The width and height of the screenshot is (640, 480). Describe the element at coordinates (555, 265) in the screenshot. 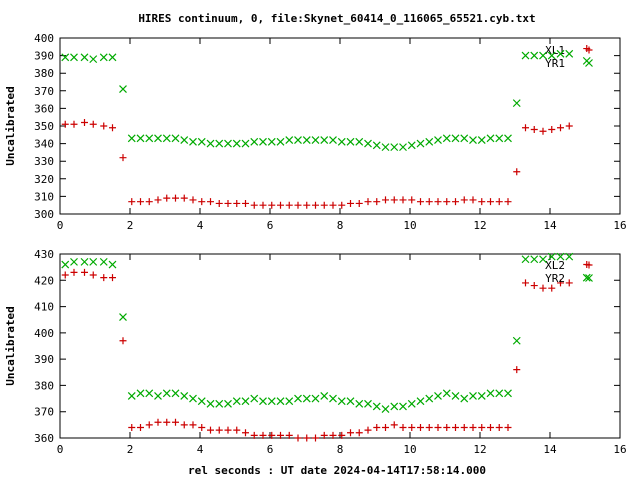

I see `legend-label: XL2` at that location.